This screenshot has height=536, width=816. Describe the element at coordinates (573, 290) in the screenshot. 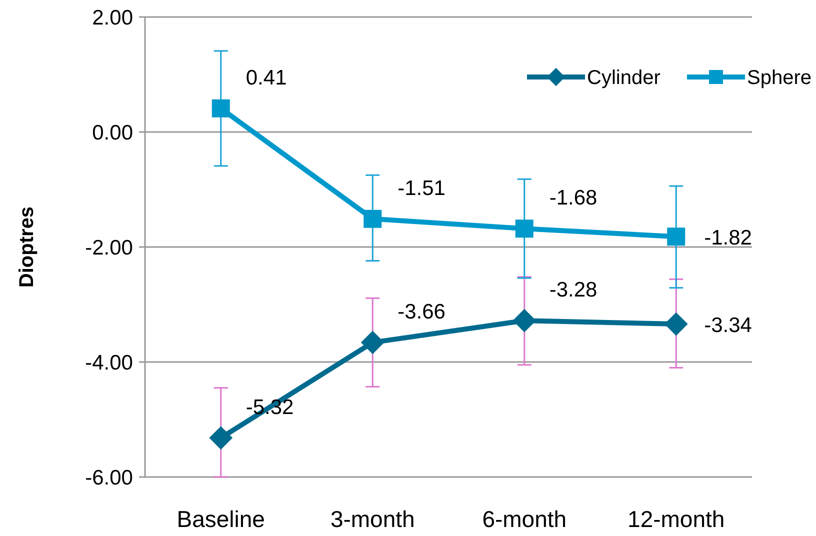

I see `data-label: -3.28` at that location.